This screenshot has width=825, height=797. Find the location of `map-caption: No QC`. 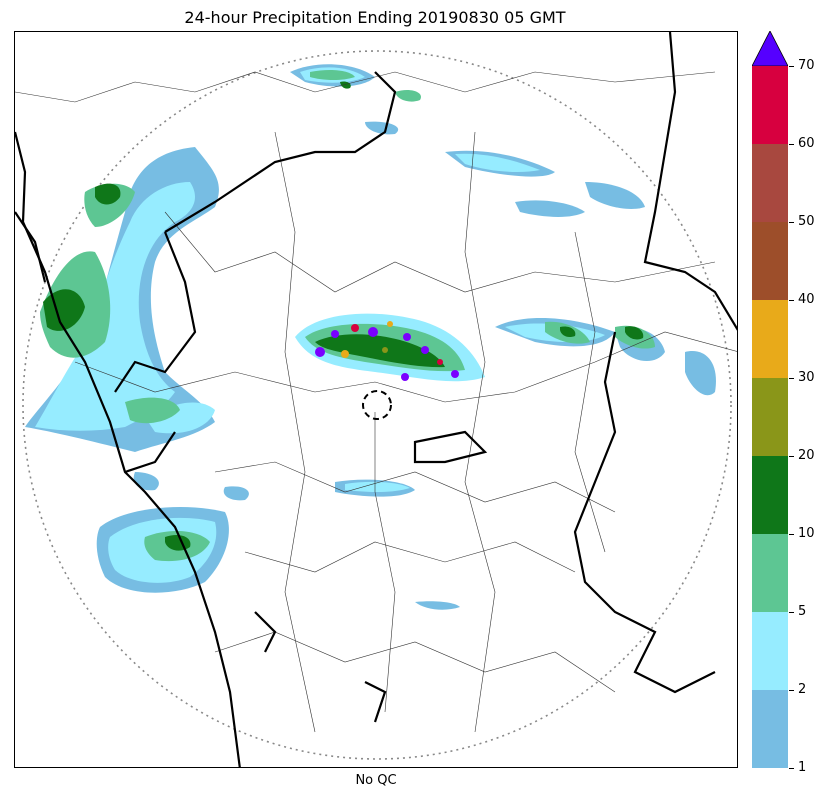

map-caption: No QC is located at coordinates (376, 780).